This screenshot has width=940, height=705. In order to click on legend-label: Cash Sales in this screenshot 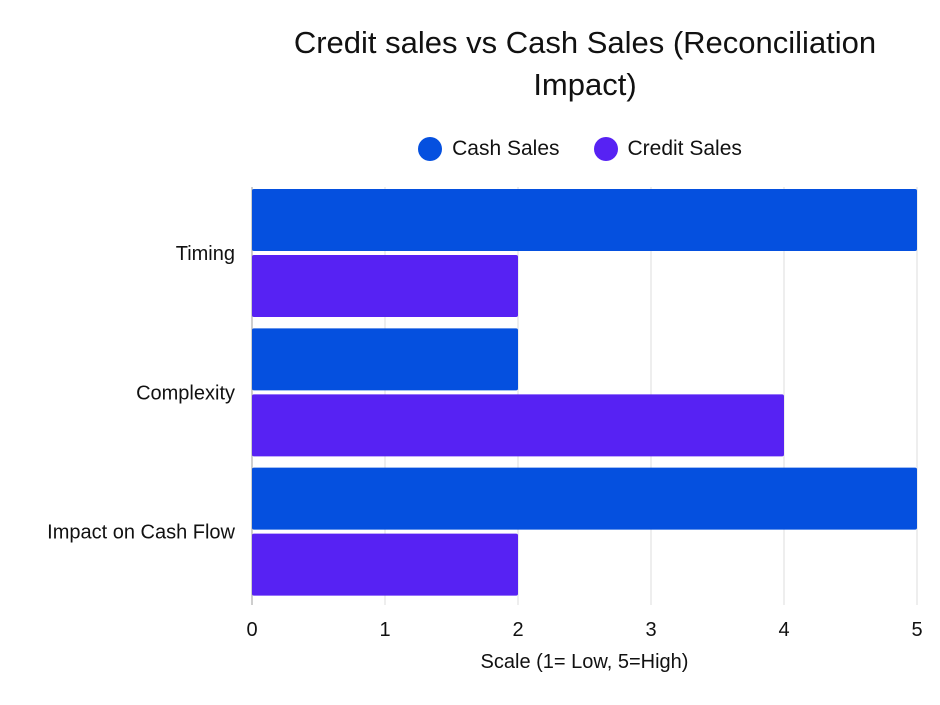, I will do `click(506, 148)`.